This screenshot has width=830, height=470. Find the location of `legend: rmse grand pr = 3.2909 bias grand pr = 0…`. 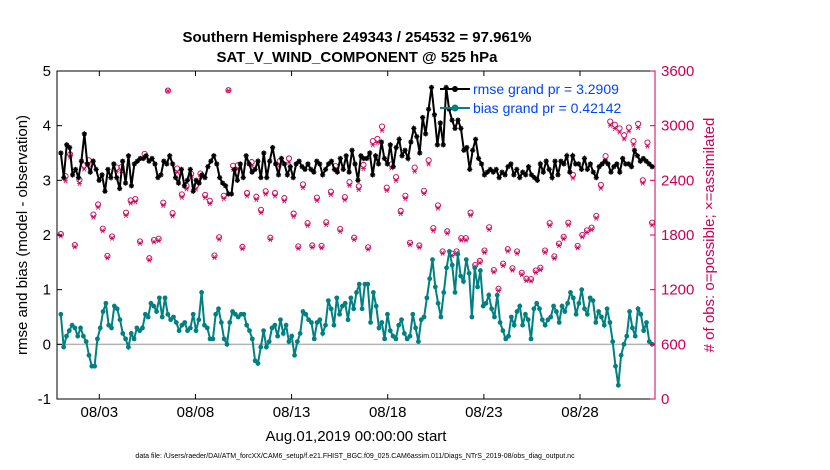

legend: rmse grand pr = 3.2909 bias grand pr = 0… is located at coordinates (530, 98).